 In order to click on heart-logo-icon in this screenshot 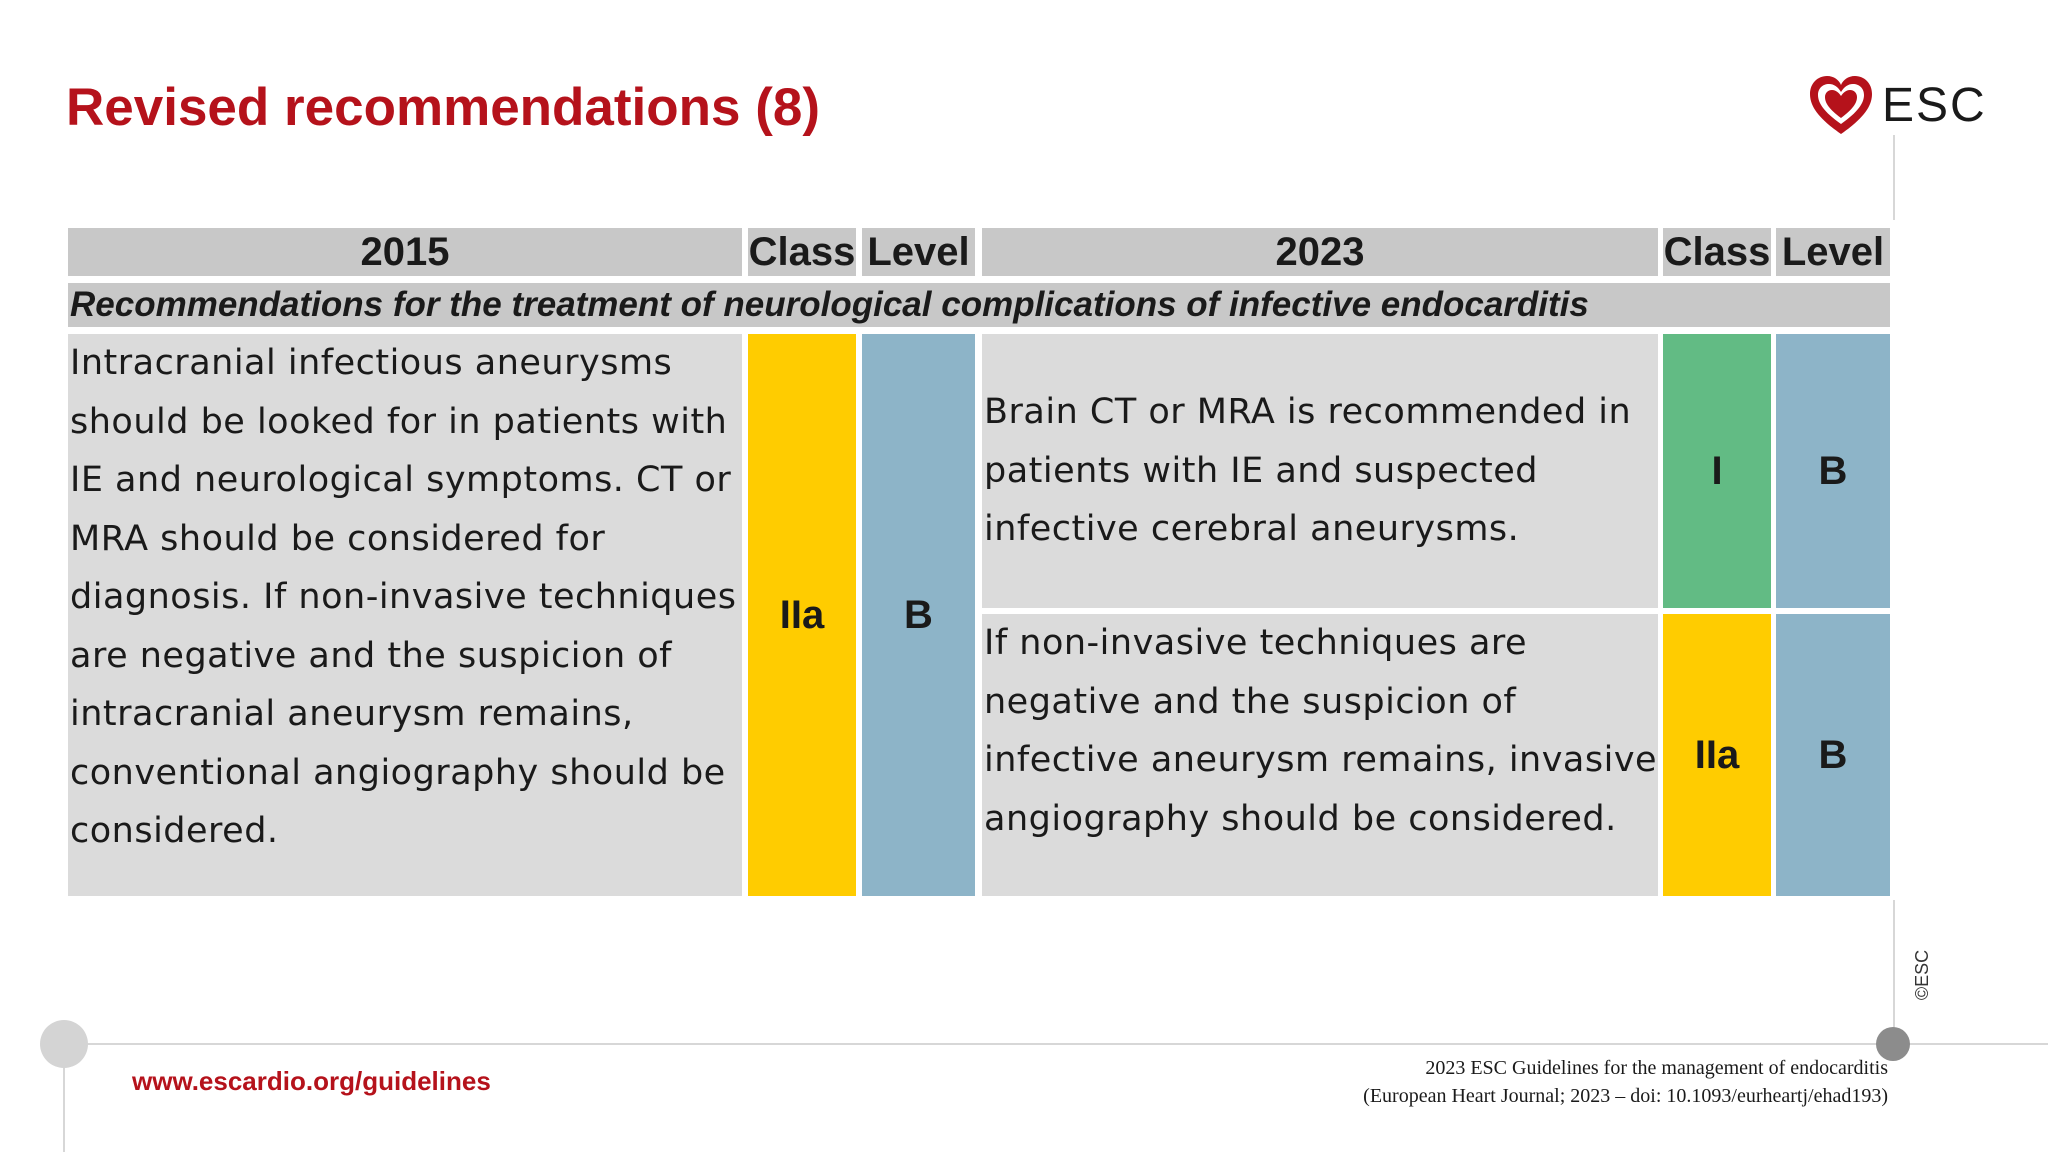, I will do `click(1841, 105)`.